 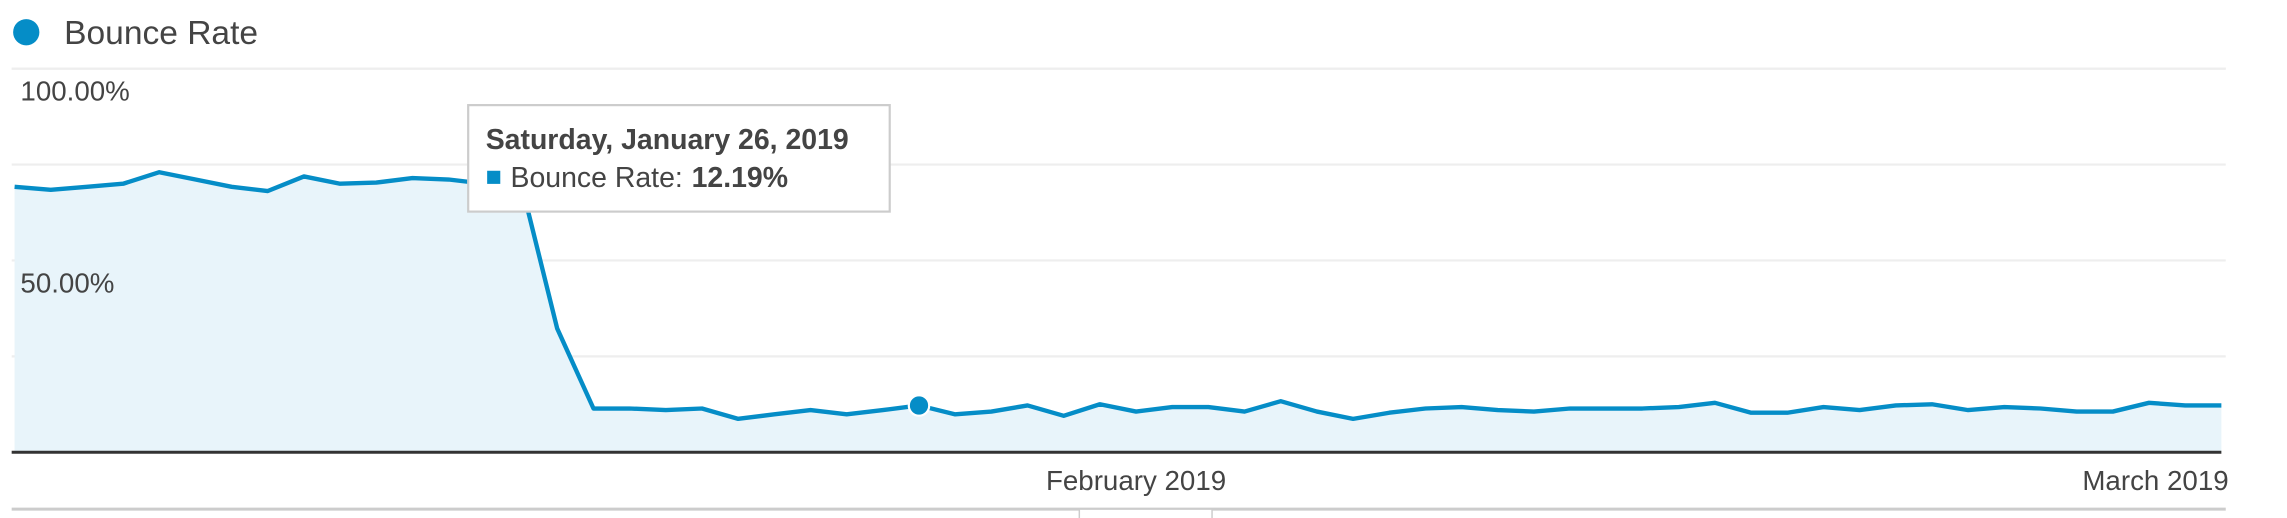 What do you see at coordinates (2155, 480) in the screenshot?
I see `x-tick-label: March 2019` at bounding box center [2155, 480].